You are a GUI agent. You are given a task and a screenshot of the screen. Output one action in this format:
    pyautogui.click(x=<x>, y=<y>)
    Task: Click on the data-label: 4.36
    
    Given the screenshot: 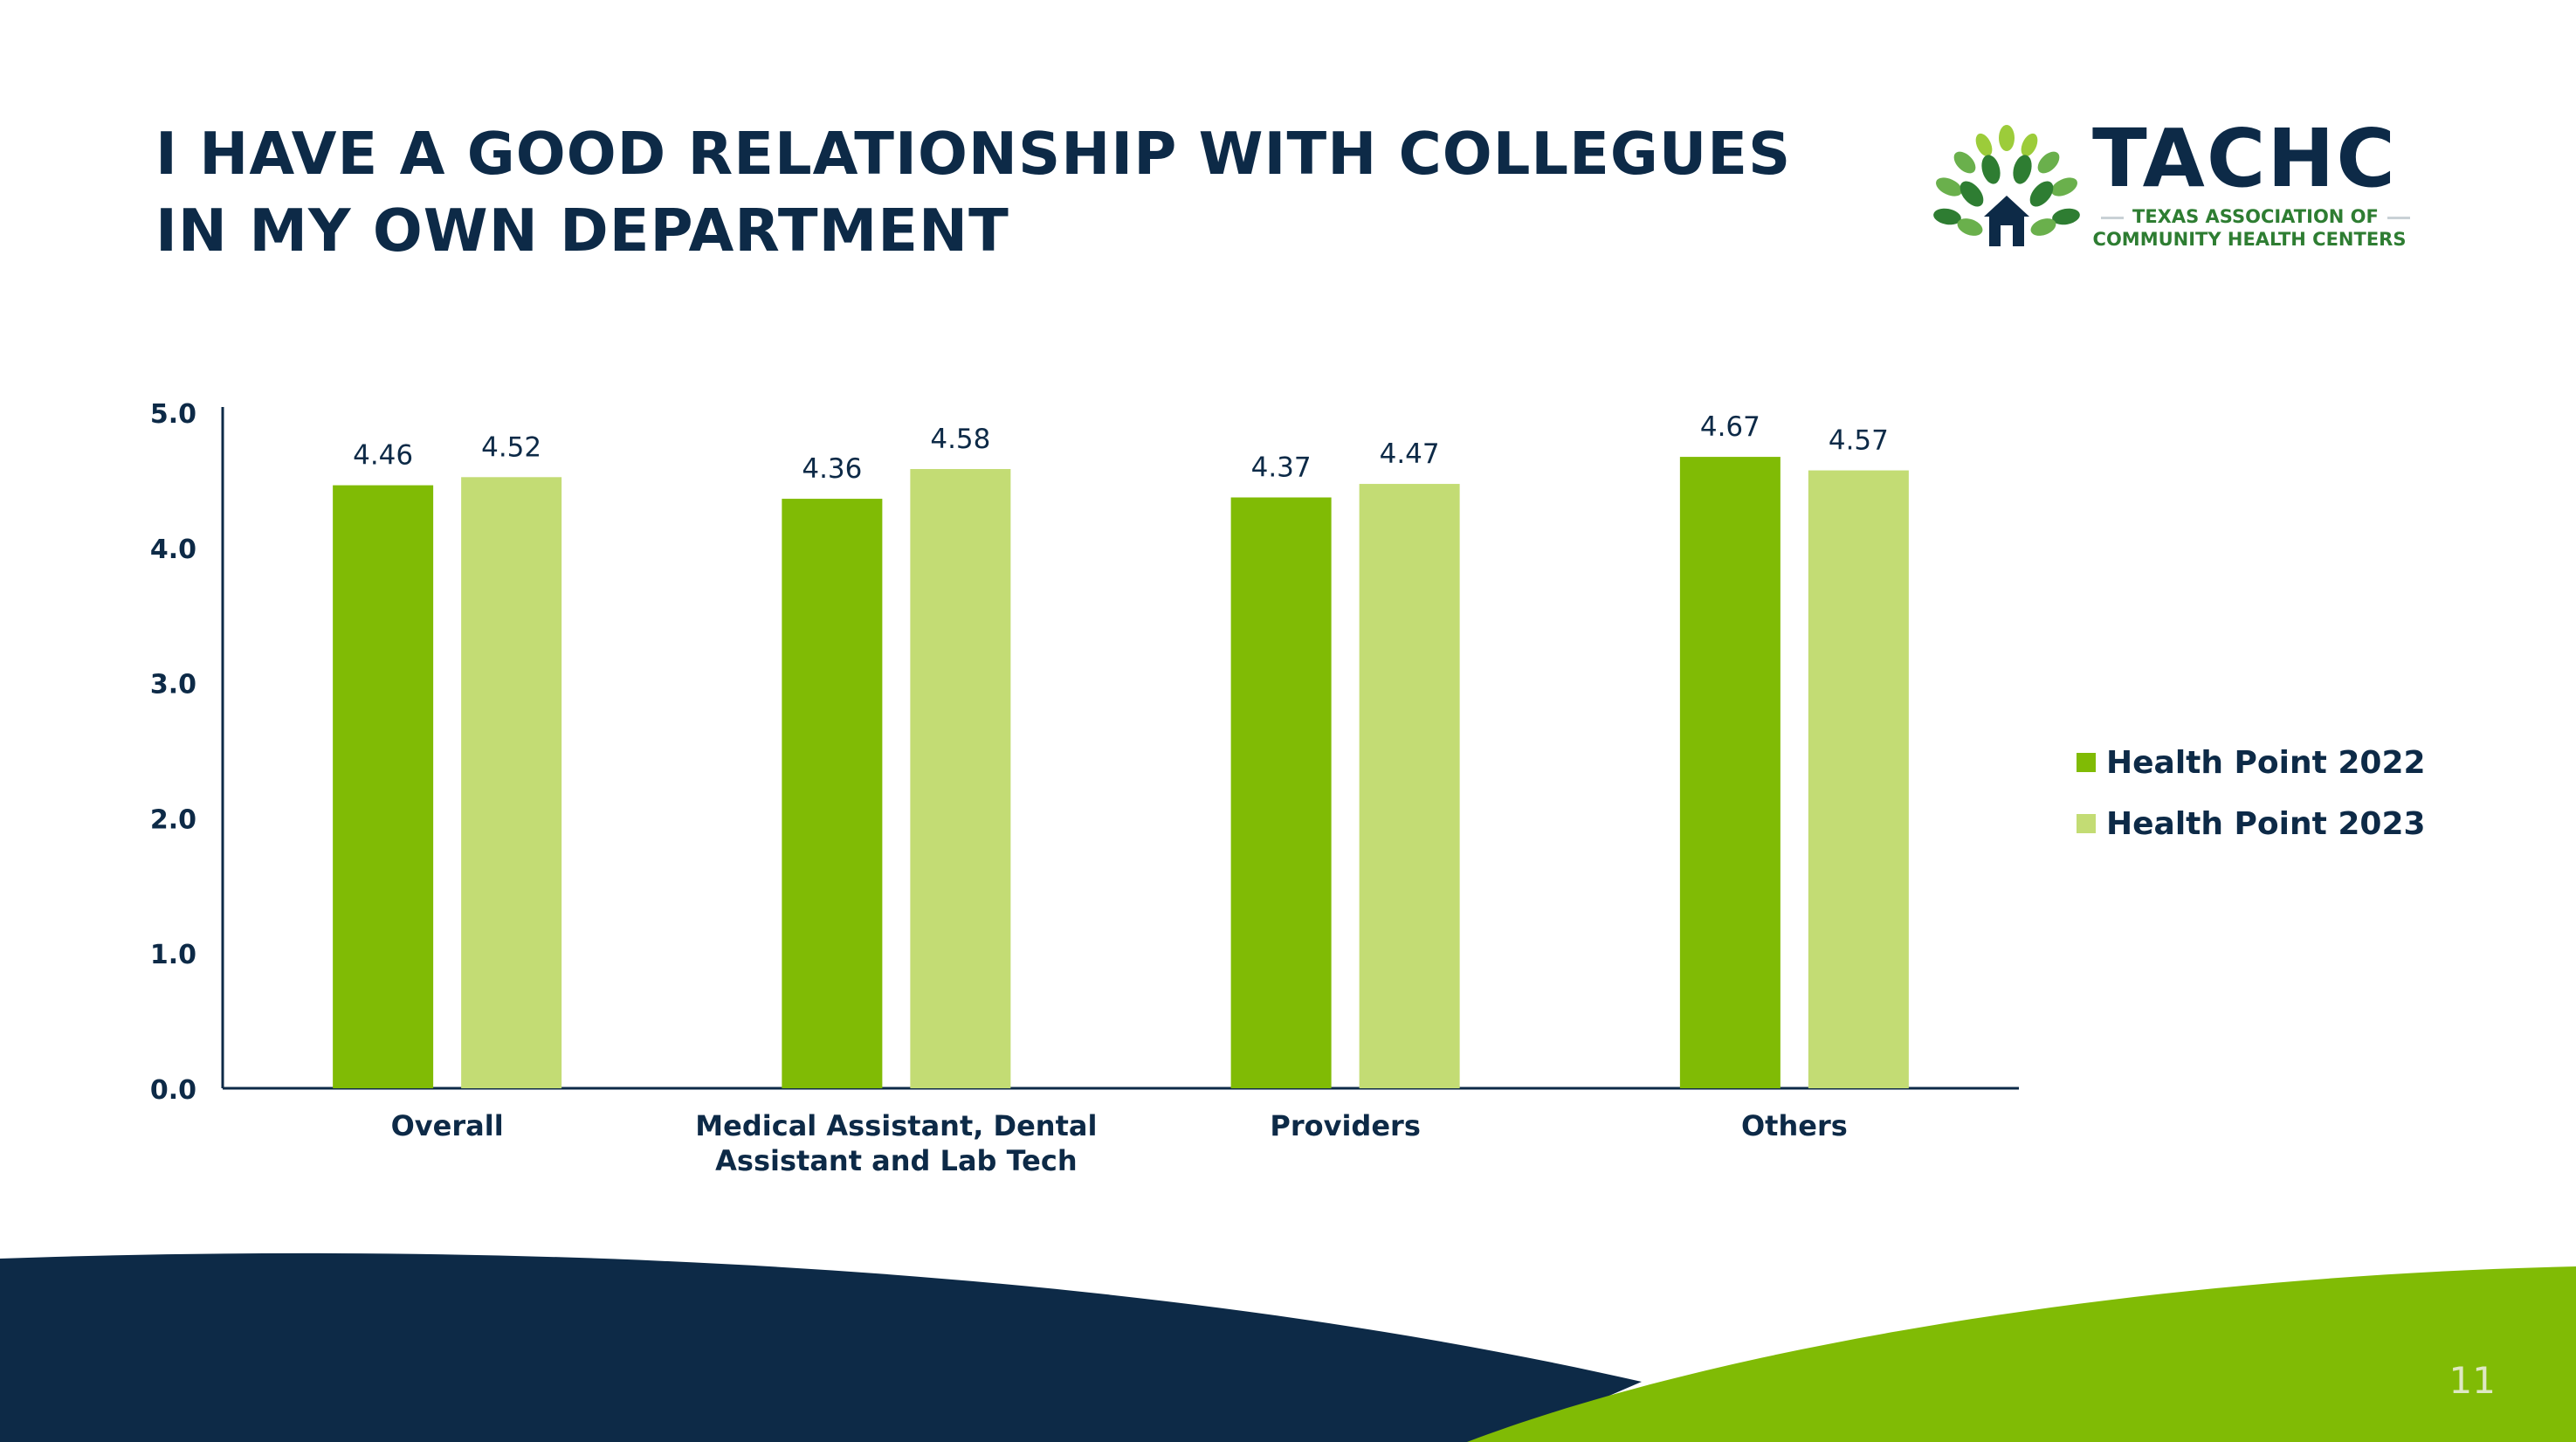 What is the action you would take?
    pyautogui.click(x=832, y=469)
    